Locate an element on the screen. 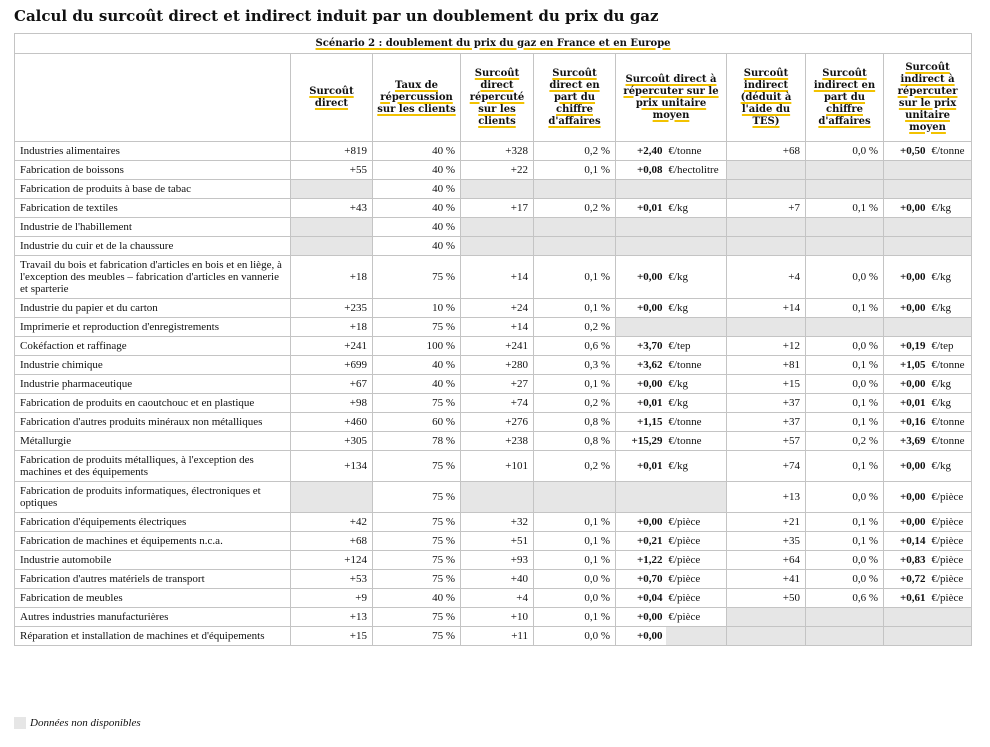 The image size is (990, 747). cell: +0,00 is located at coordinates (640, 384).